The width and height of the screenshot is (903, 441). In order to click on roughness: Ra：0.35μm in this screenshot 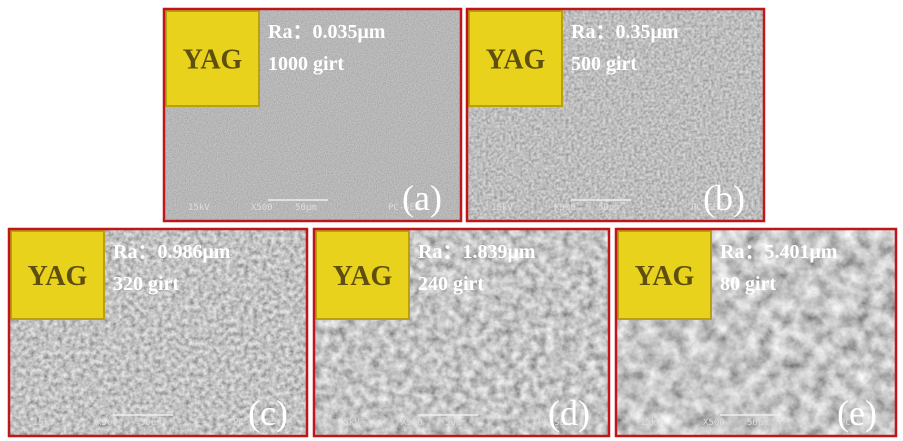, I will do `click(625, 32)`.